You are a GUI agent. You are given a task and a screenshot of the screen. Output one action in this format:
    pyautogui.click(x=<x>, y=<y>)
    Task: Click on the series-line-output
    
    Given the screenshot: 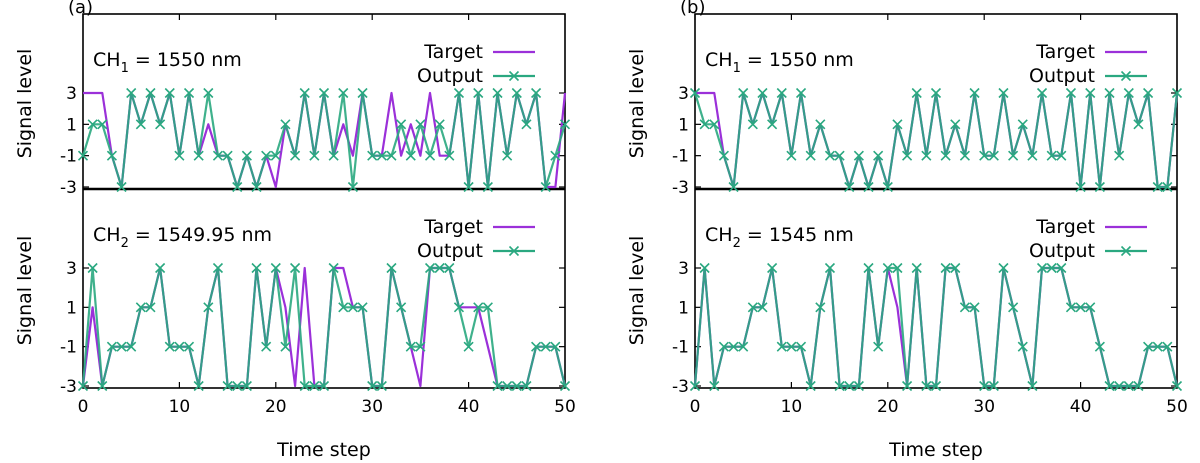 What is the action you would take?
    pyautogui.click(x=936, y=327)
    